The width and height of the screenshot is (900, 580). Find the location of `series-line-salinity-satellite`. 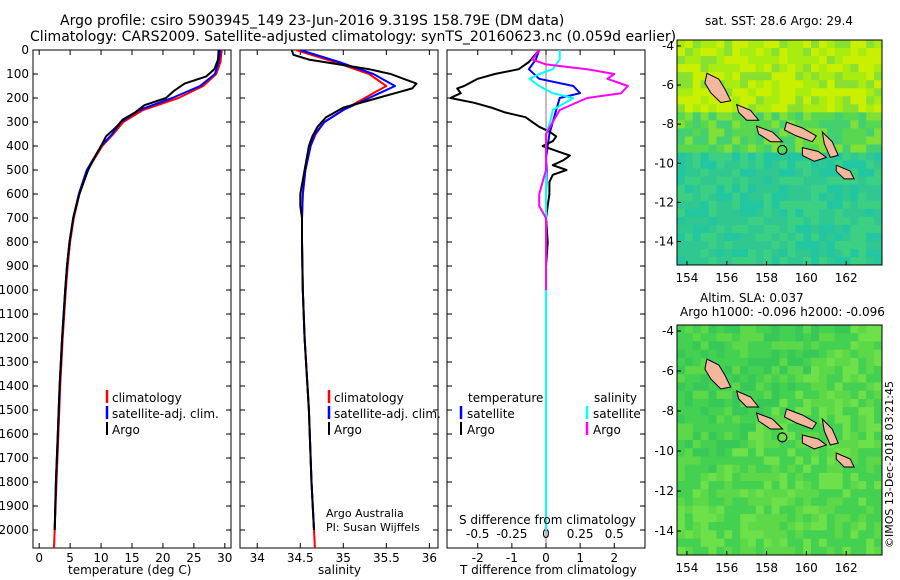

series-line-salinity-satellite is located at coordinates (551, 290).